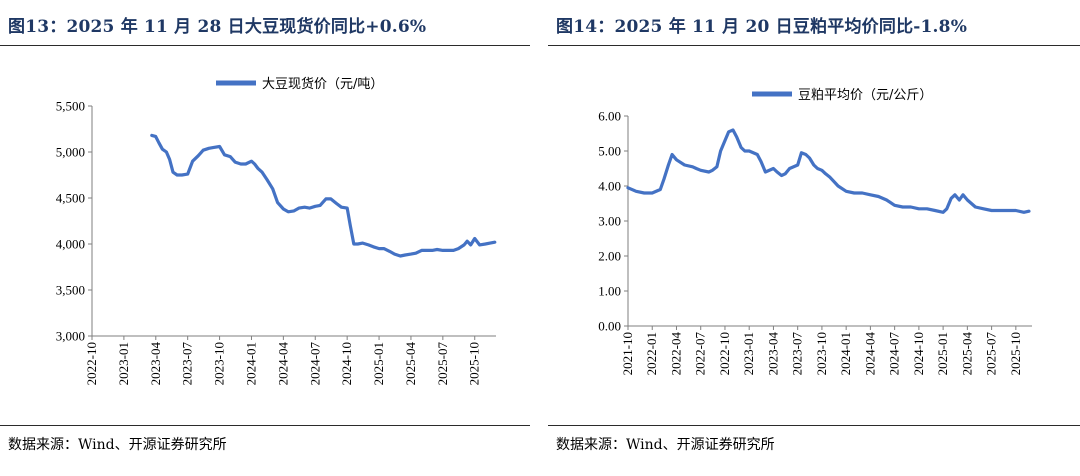 The width and height of the screenshot is (1080, 476). What do you see at coordinates (700, 354) in the screenshot?
I see `x-tick-label: 2022-07` at bounding box center [700, 354].